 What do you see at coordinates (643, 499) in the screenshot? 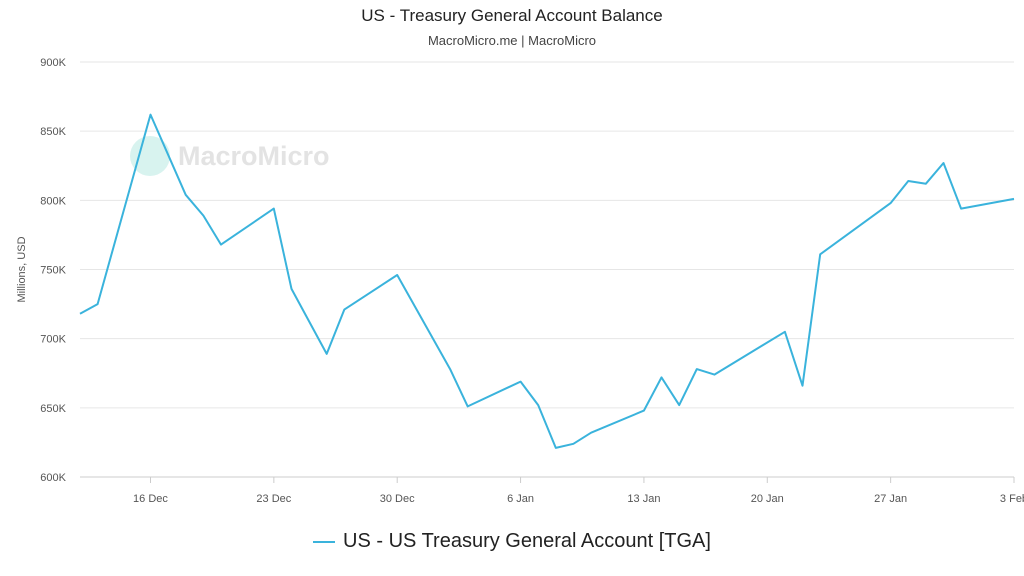
I see `x-tick-label: 13 Jan` at bounding box center [643, 499].